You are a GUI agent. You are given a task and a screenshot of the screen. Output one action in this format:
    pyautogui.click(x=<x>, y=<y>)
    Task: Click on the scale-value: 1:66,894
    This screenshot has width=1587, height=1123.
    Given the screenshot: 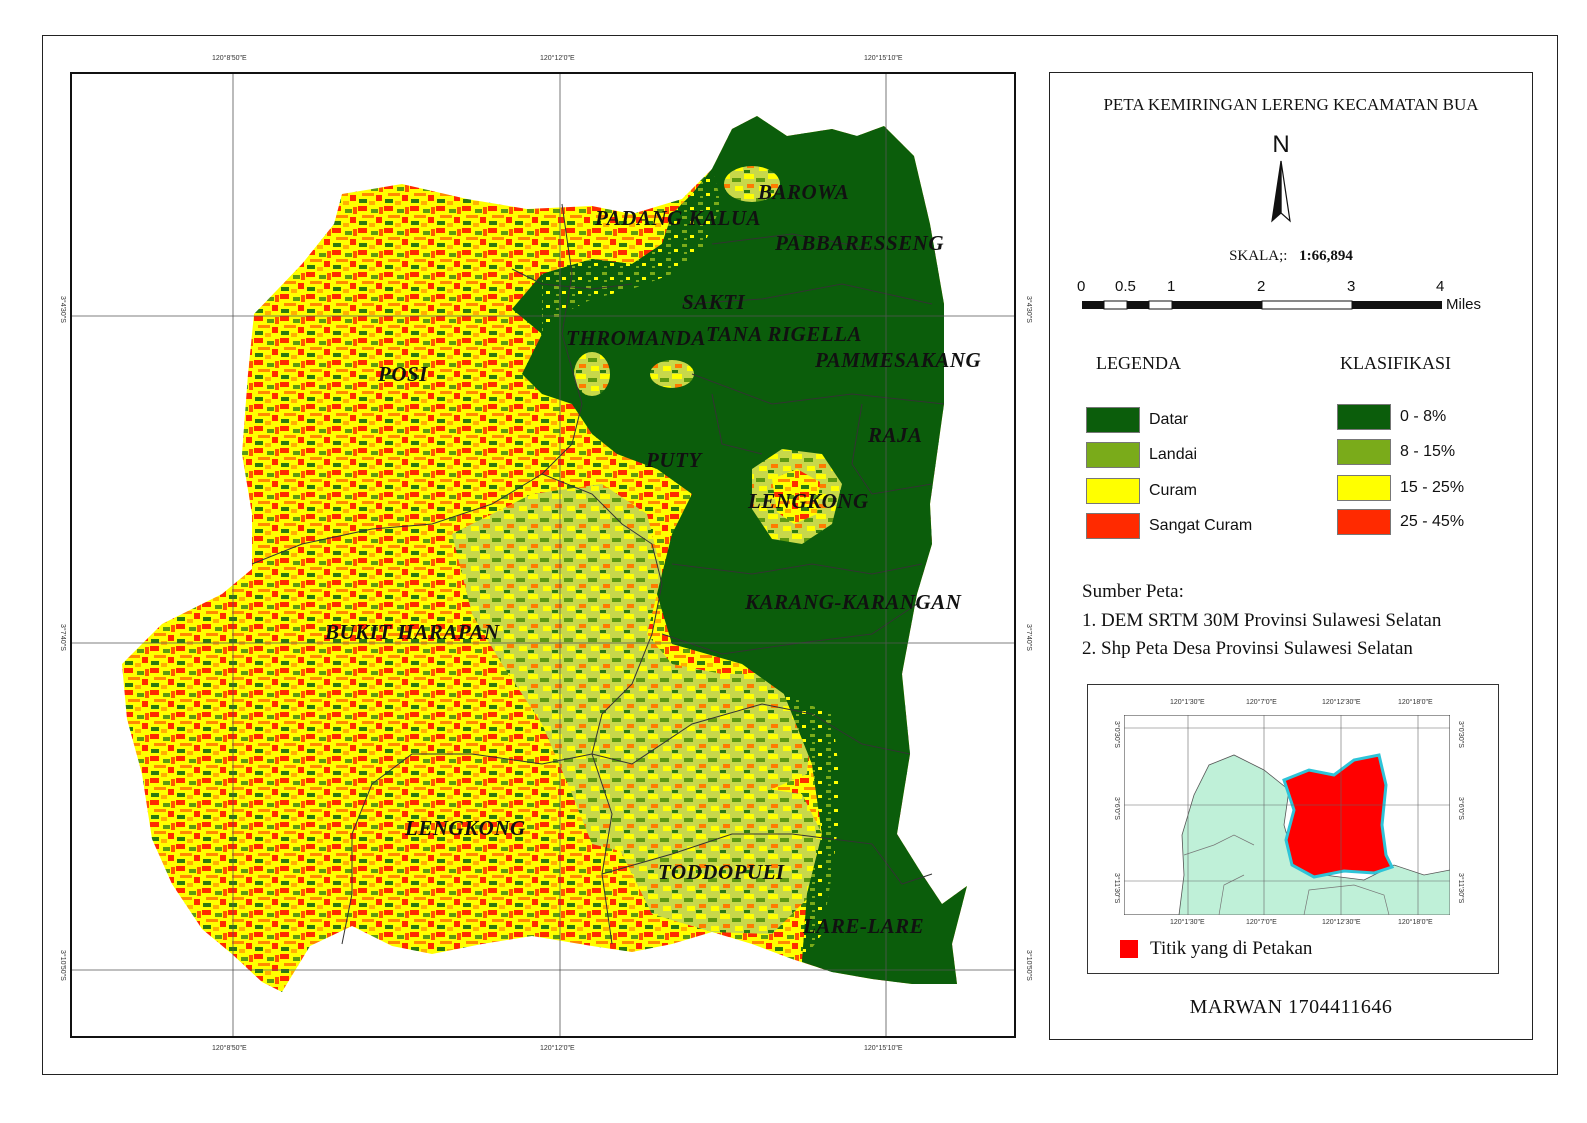 What is the action you would take?
    pyautogui.click(x=1326, y=256)
    